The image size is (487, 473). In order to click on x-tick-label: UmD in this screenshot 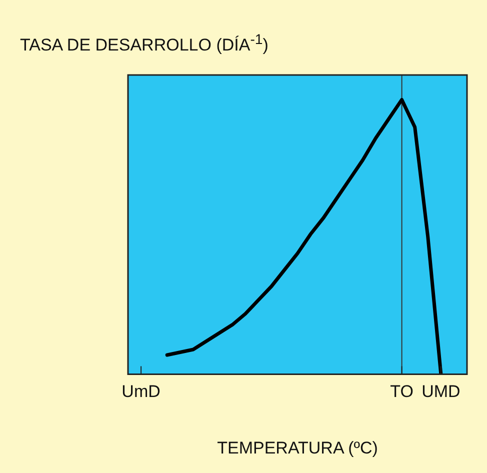, I will do `click(141, 392)`.